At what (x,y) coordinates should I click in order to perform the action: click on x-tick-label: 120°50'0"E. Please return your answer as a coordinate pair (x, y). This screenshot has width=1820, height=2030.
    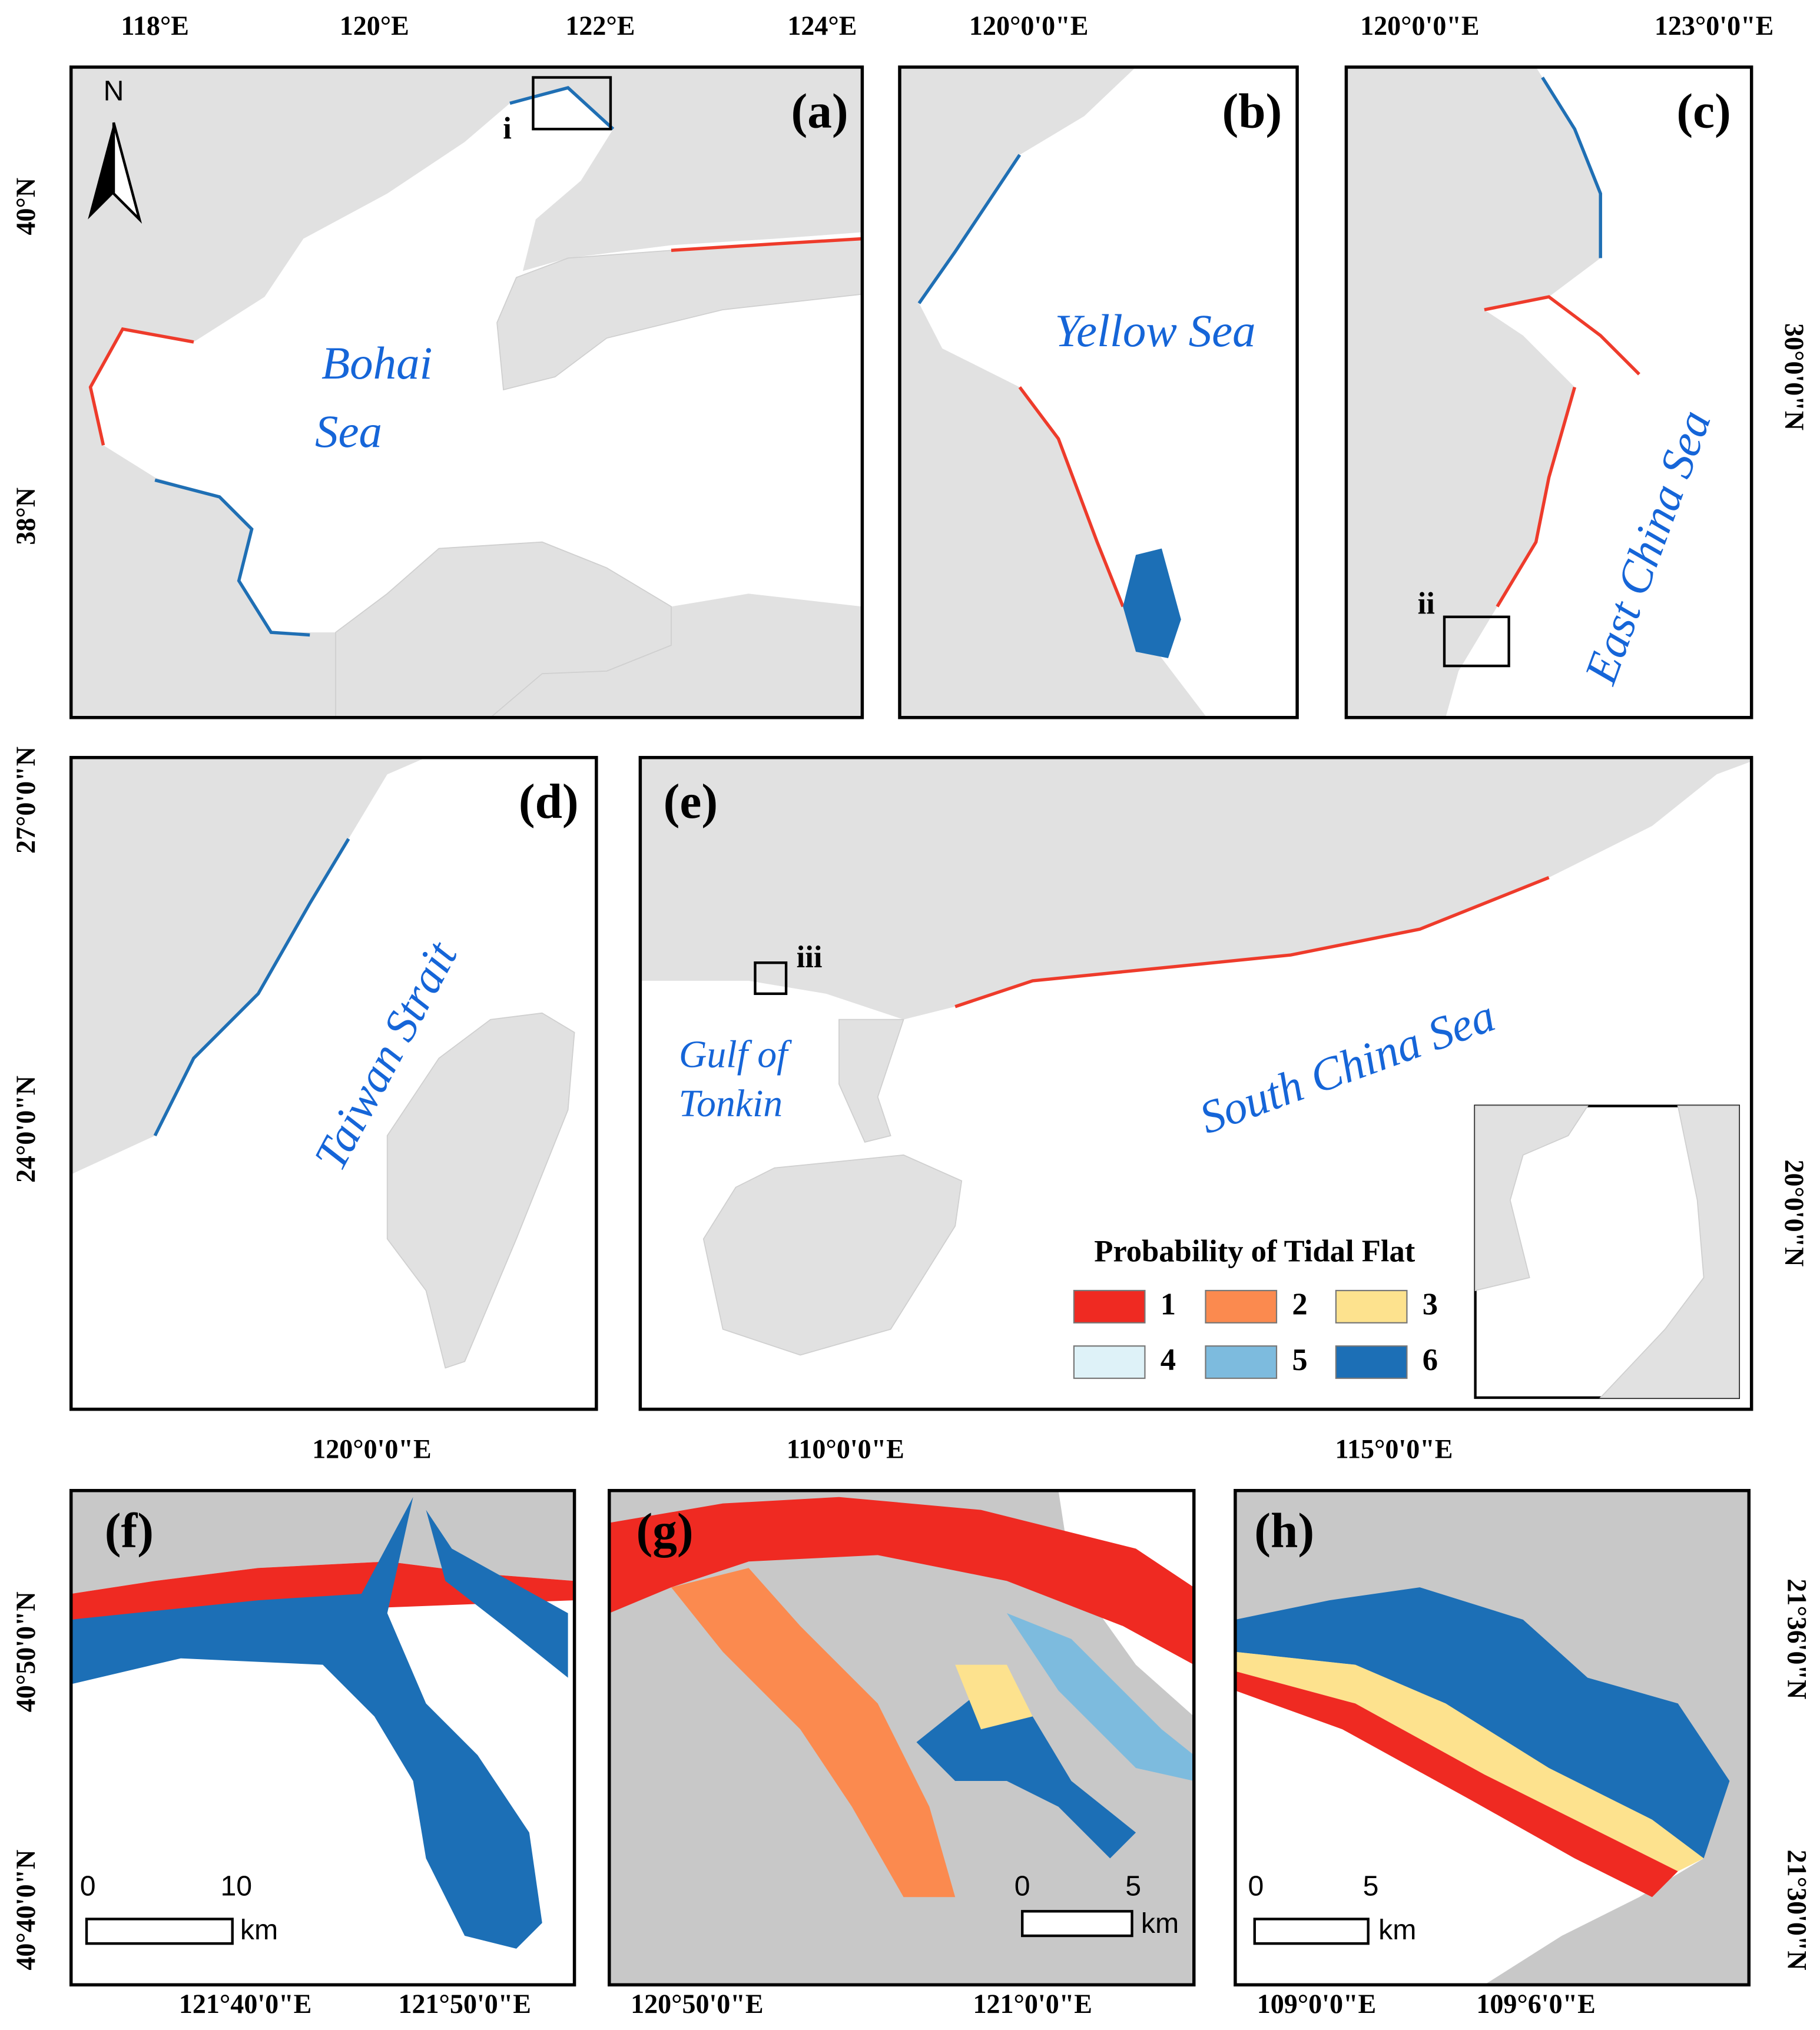
    Looking at the image, I should click on (697, 2004).